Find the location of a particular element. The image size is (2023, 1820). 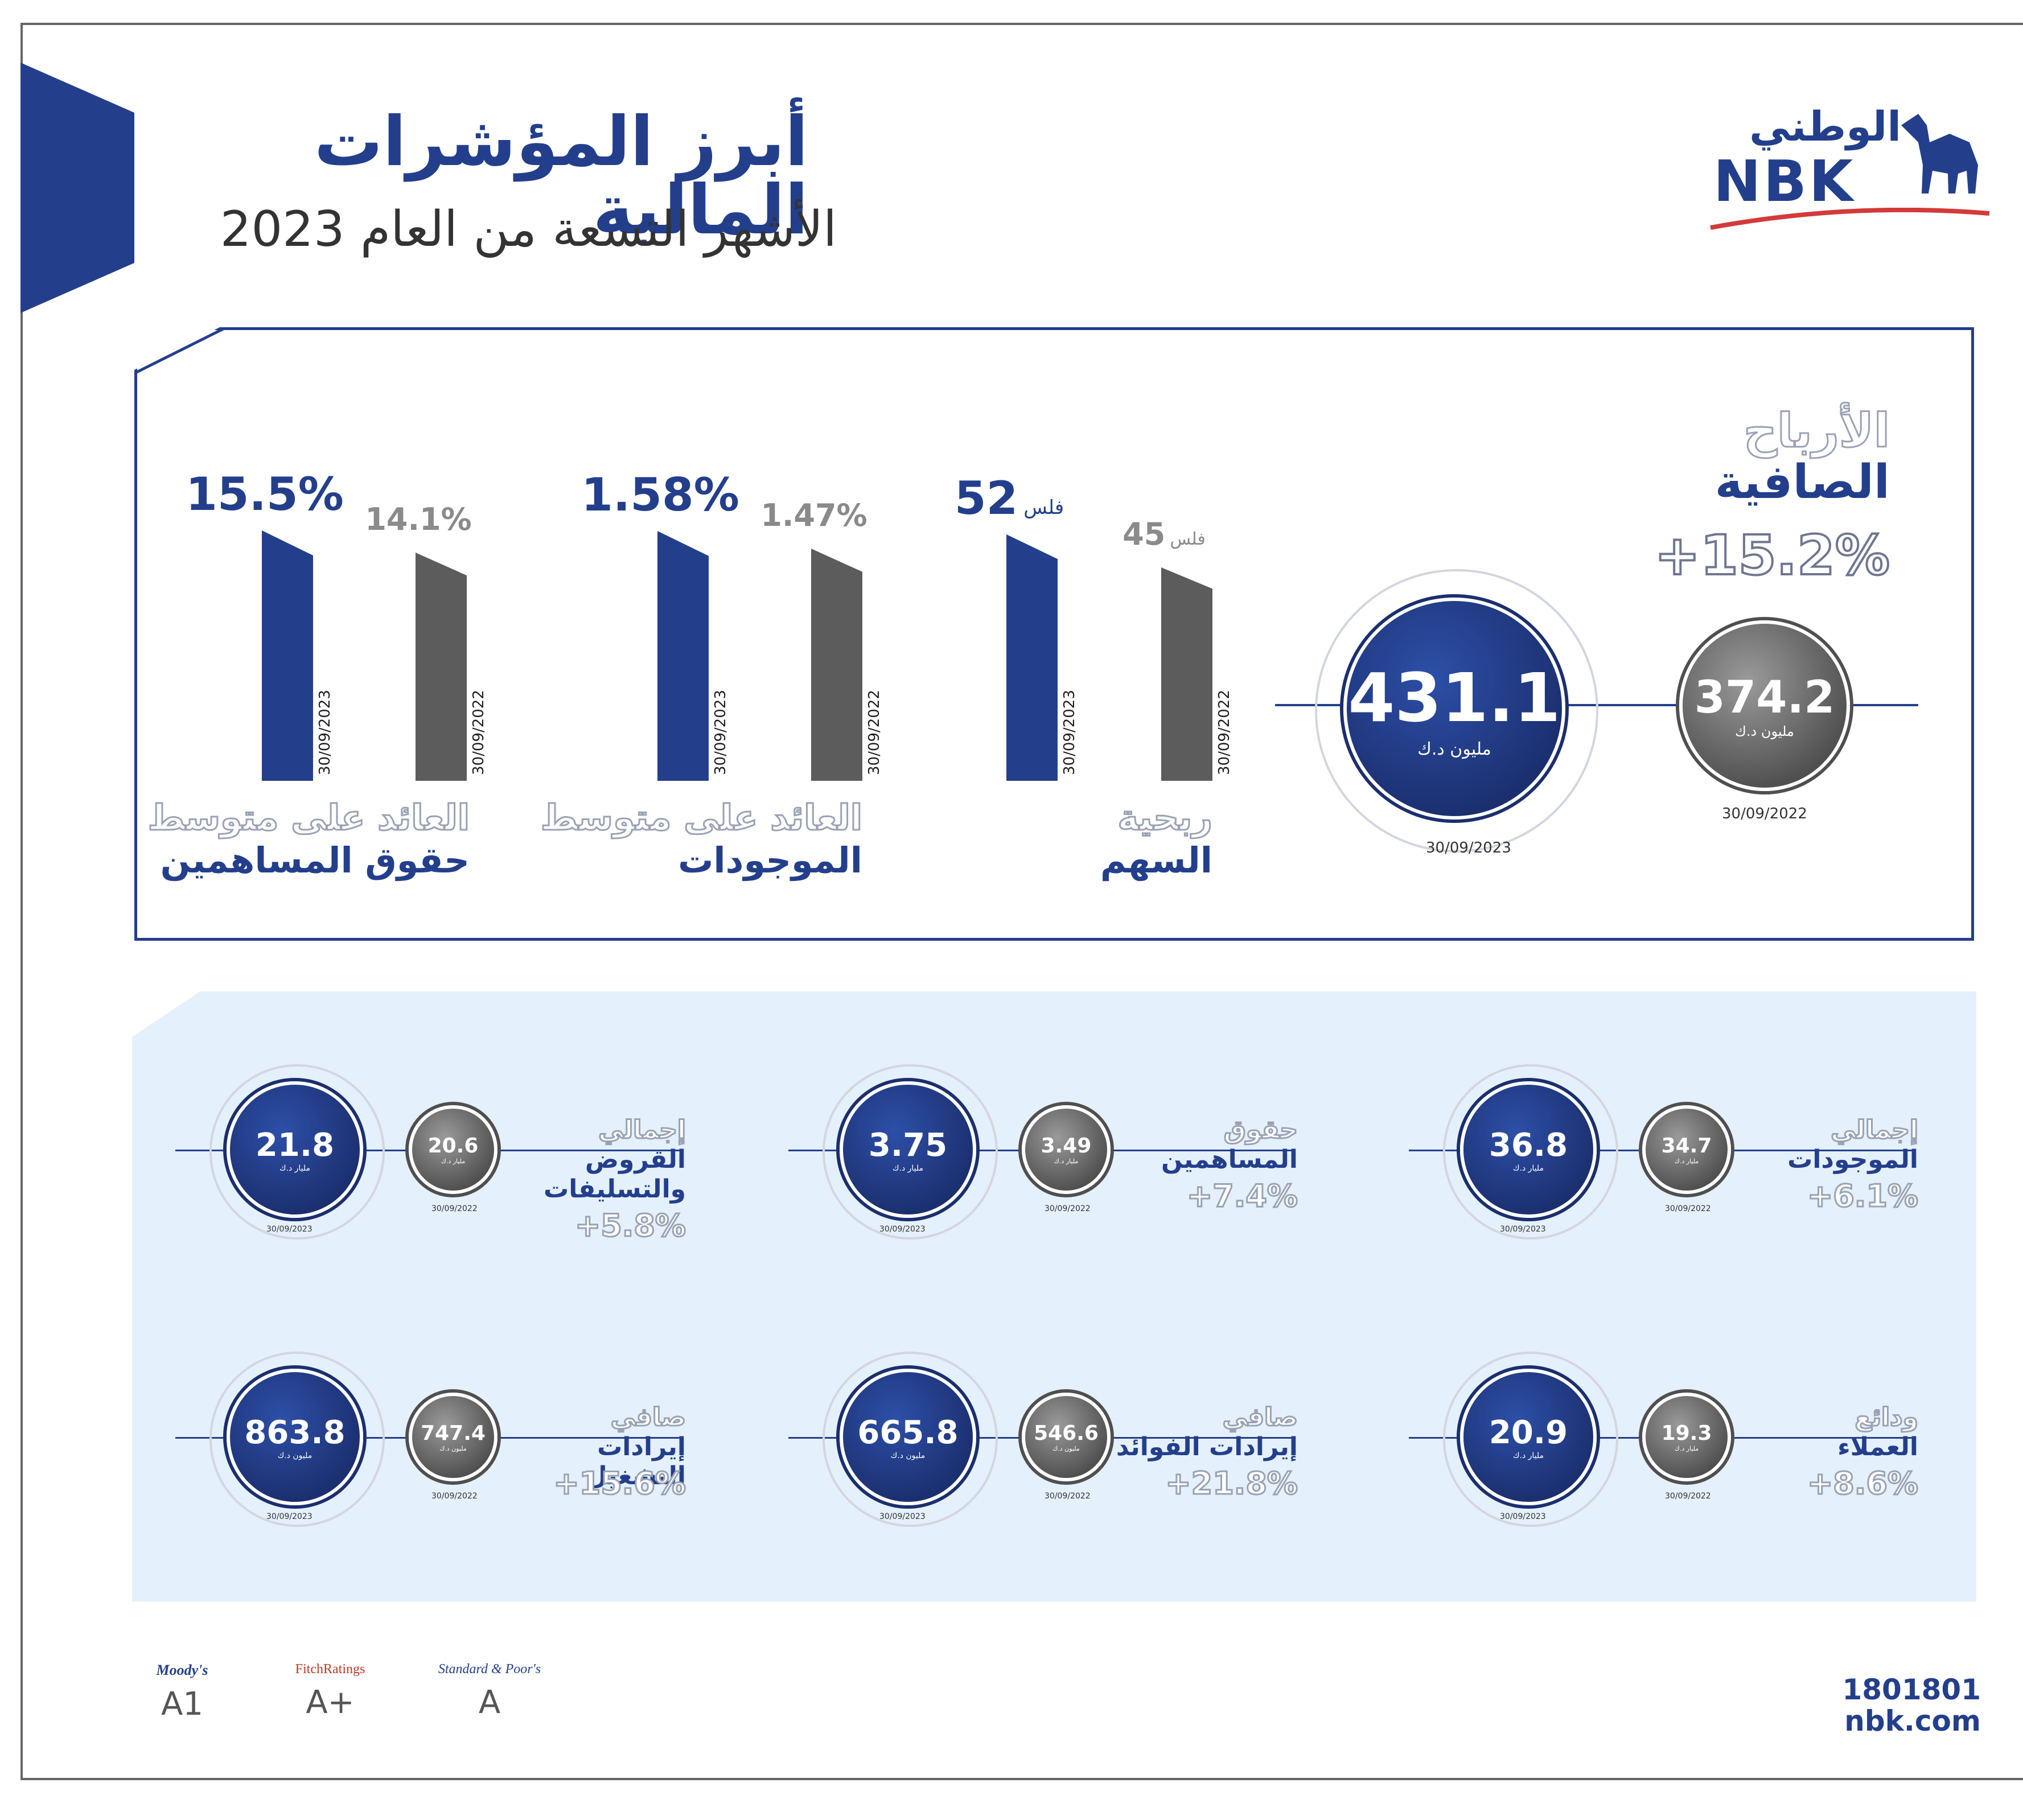

kpi-3-growth: +8.6% is located at coordinates (1862, 1483).